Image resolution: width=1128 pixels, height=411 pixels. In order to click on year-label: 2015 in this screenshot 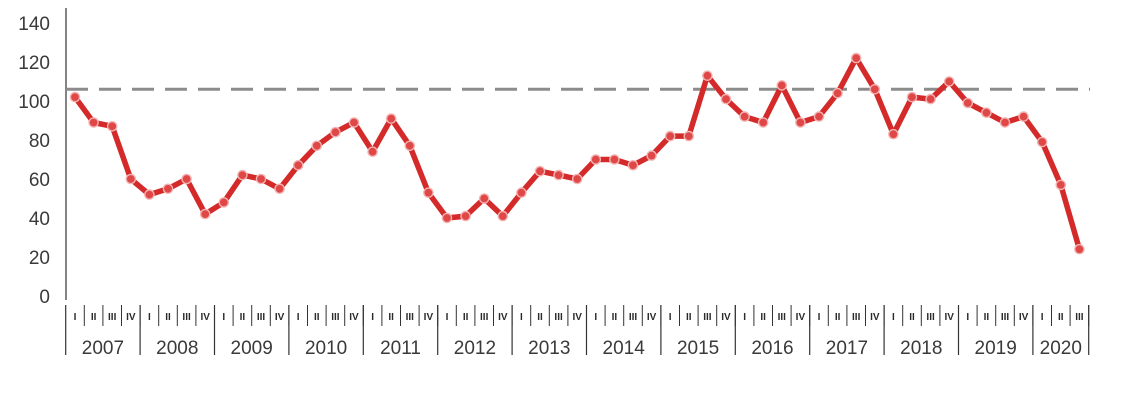, I will do `click(698, 348)`.